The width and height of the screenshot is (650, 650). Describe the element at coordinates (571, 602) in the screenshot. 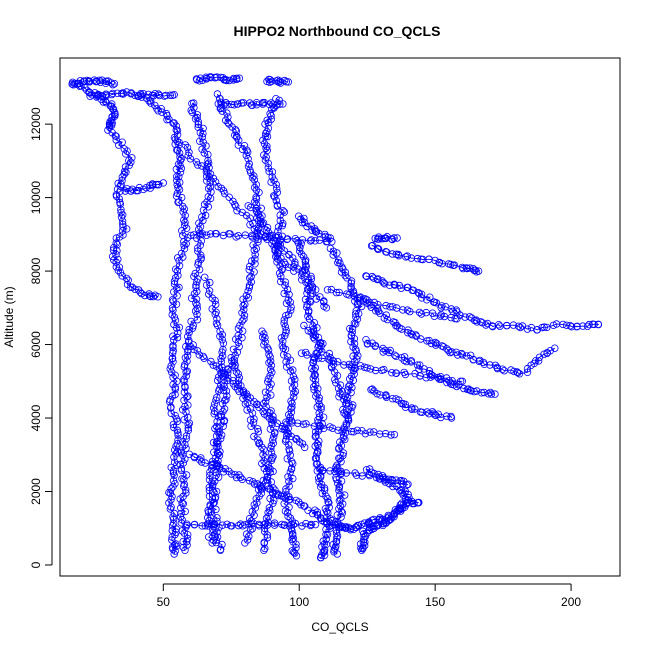

I see `x-tick-label: 200` at that location.